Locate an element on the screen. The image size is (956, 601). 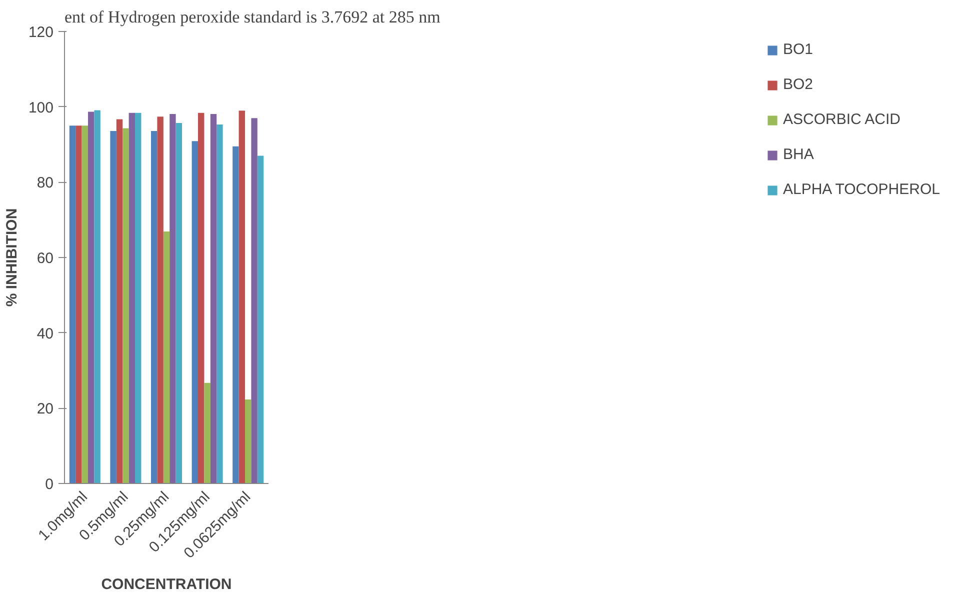
y-tick-label: 100 is located at coordinates (41, 107).